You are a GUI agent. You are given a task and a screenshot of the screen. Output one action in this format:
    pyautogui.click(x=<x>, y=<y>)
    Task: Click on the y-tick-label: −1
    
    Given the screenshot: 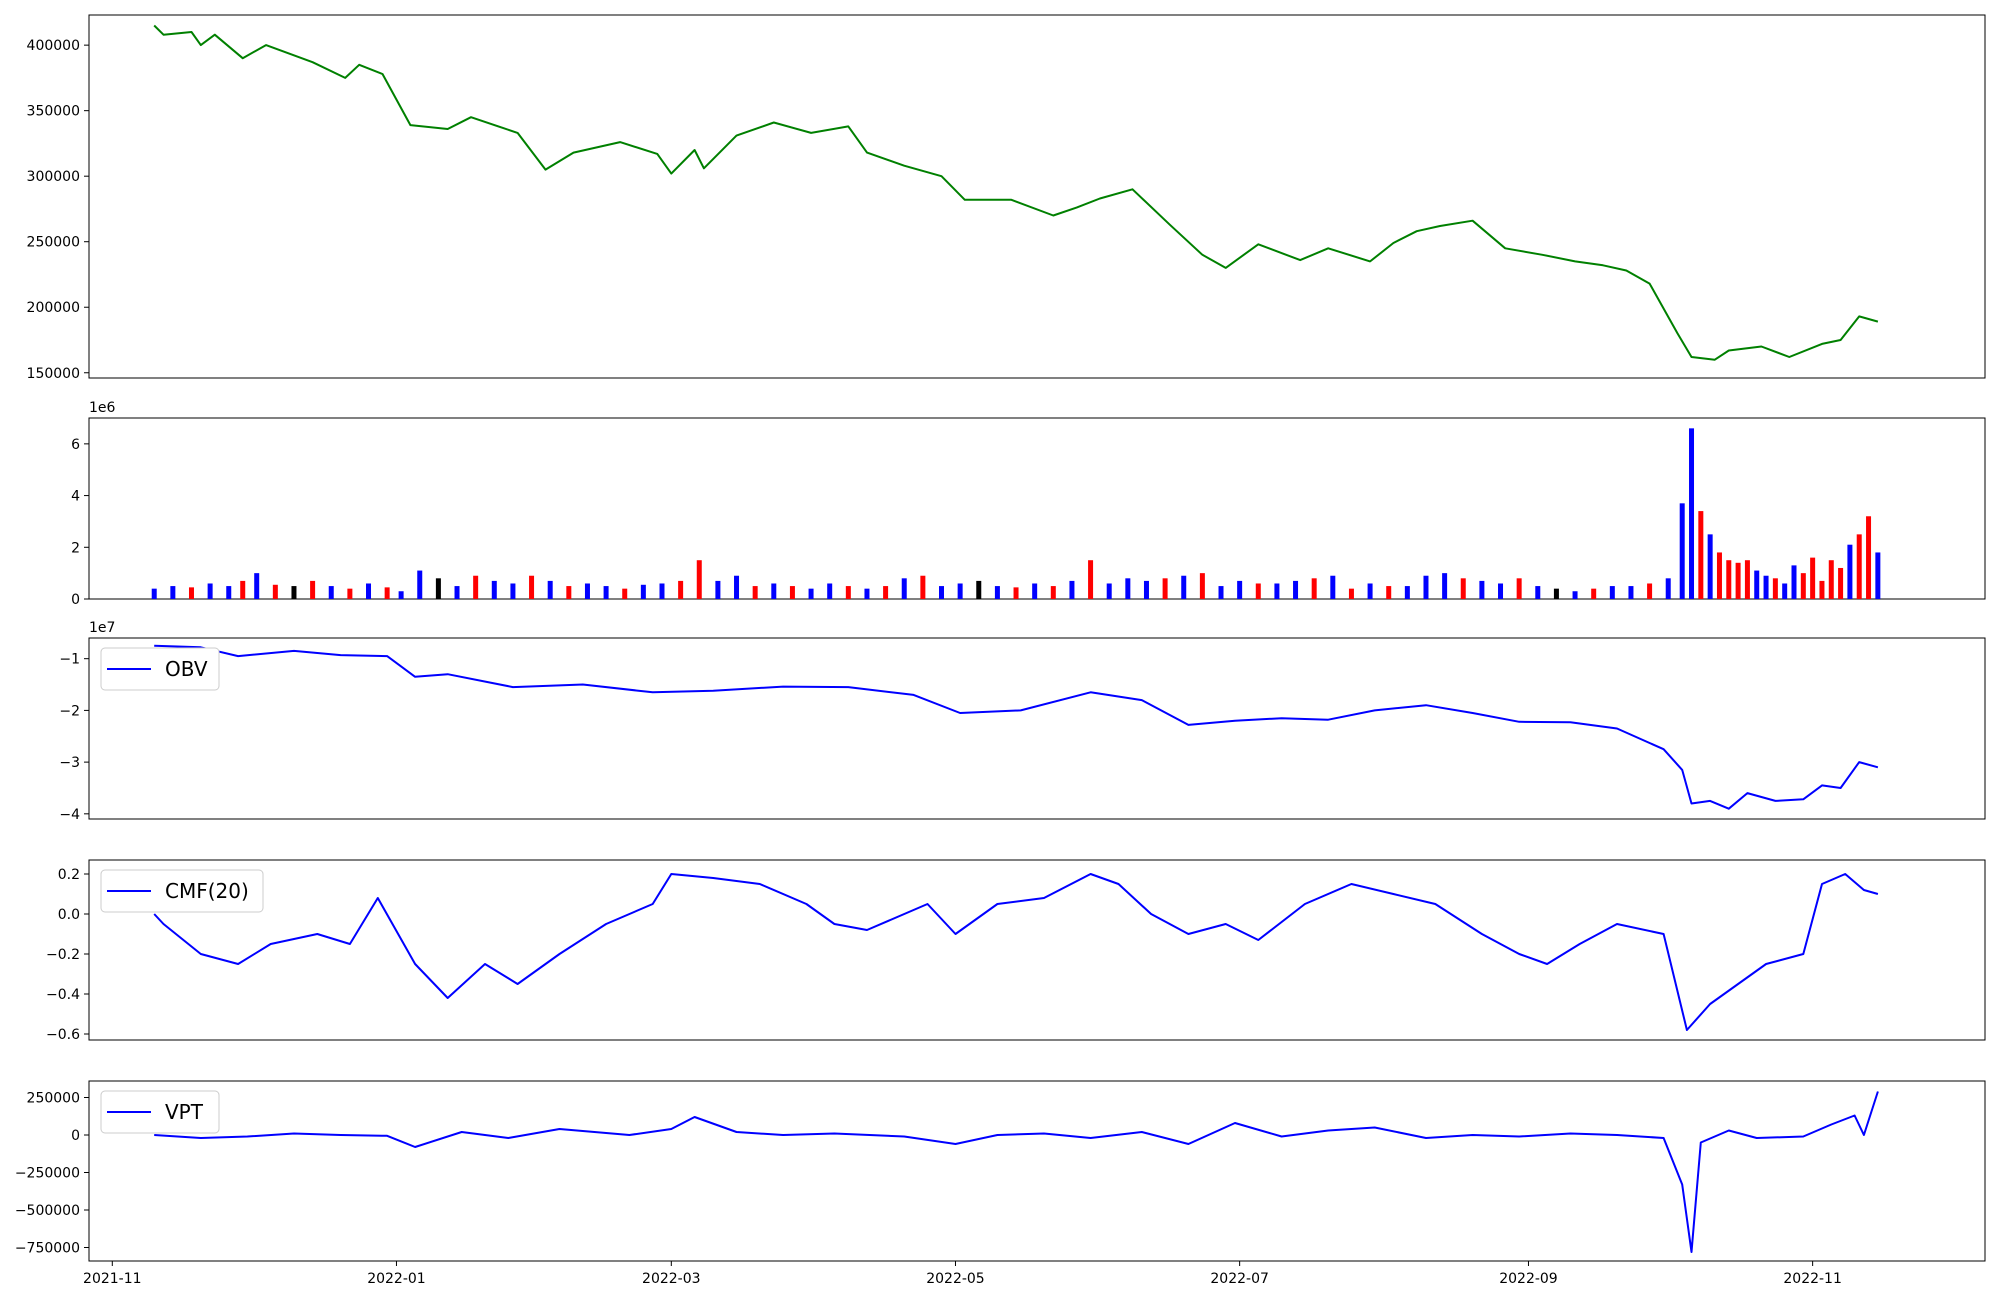 What is the action you would take?
    pyautogui.click(x=69, y=660)
    